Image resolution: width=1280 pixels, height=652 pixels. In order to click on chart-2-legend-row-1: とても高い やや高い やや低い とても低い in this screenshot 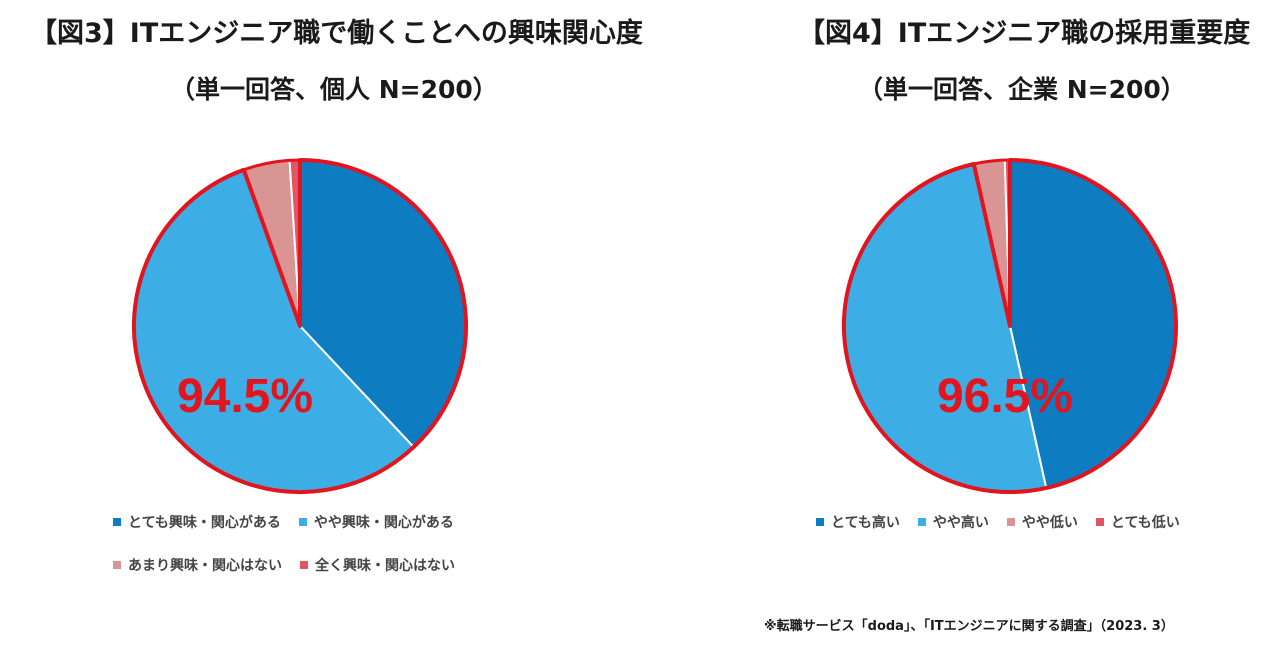, I will do `click(998, 522)`.